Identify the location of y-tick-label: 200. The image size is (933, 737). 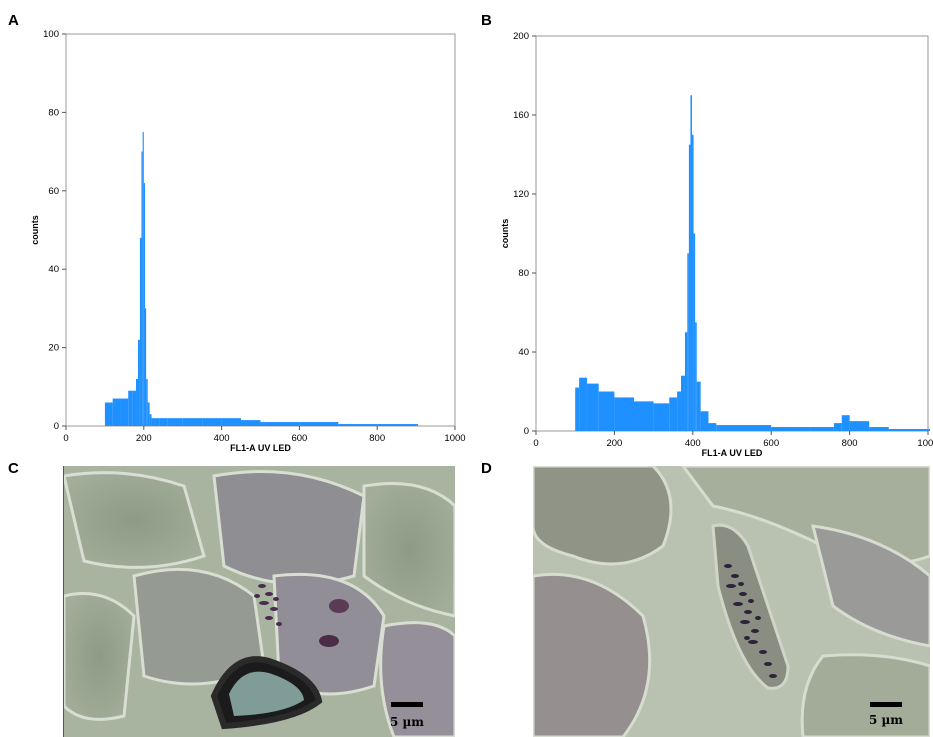
(521, 36).